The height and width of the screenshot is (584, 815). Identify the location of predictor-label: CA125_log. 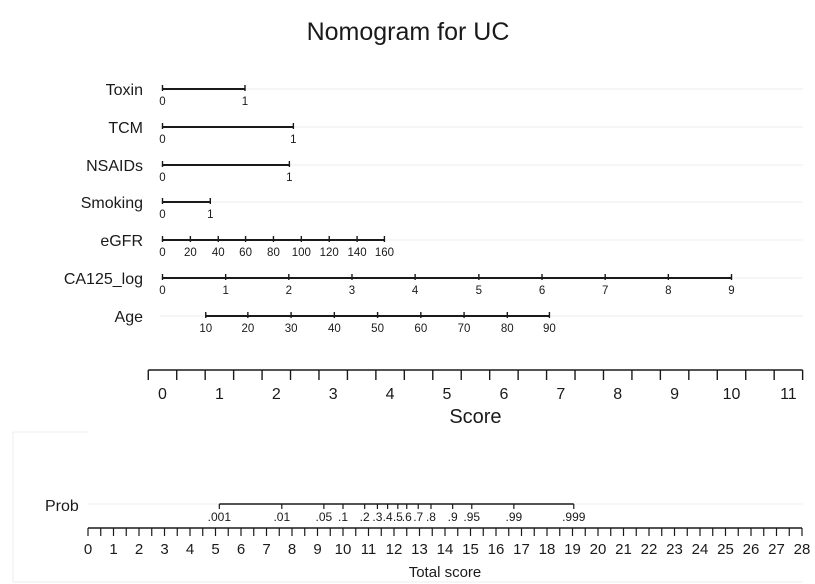
(103, 279).